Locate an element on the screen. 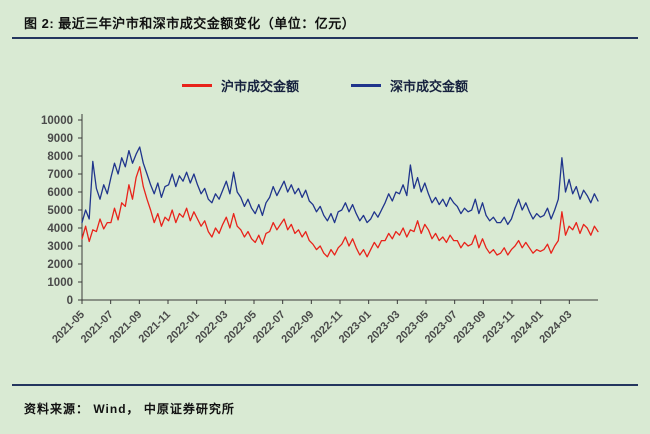 This screenshot has height=434, width=650. source-note: 资料来源： Wind， 中原证券研究所 is located at coordinates (129, 409).